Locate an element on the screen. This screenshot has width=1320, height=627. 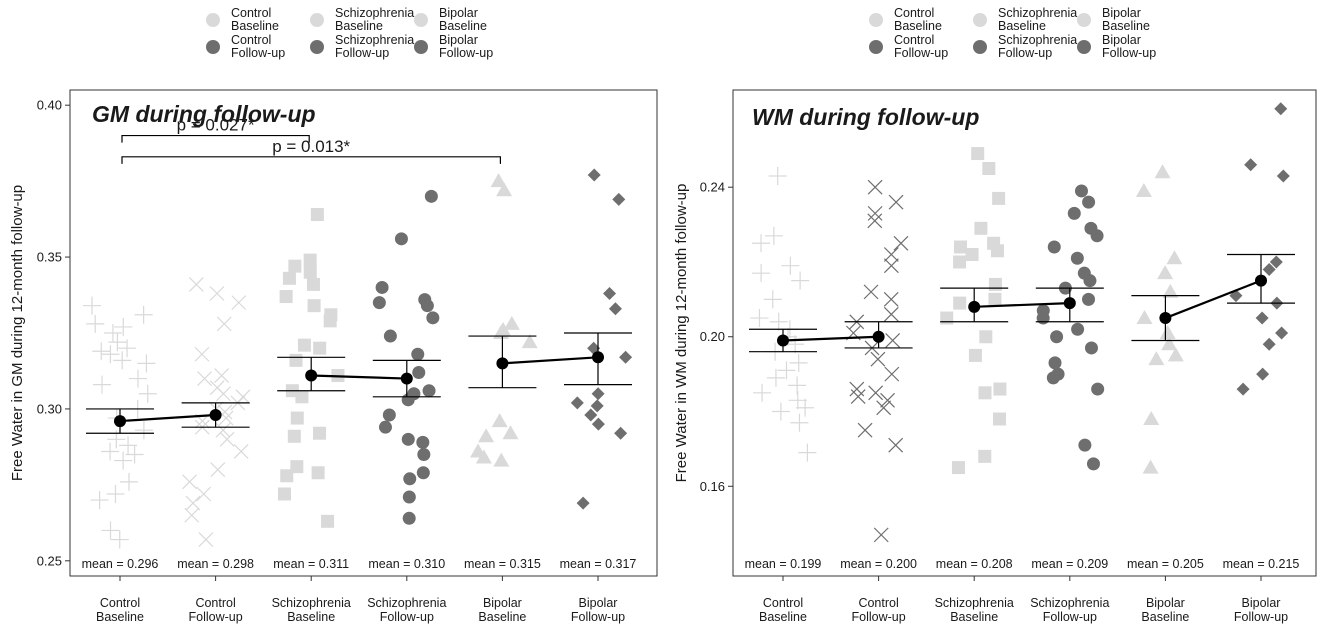
y-tick-label: 0.24 is located at coordinates (712, 187).